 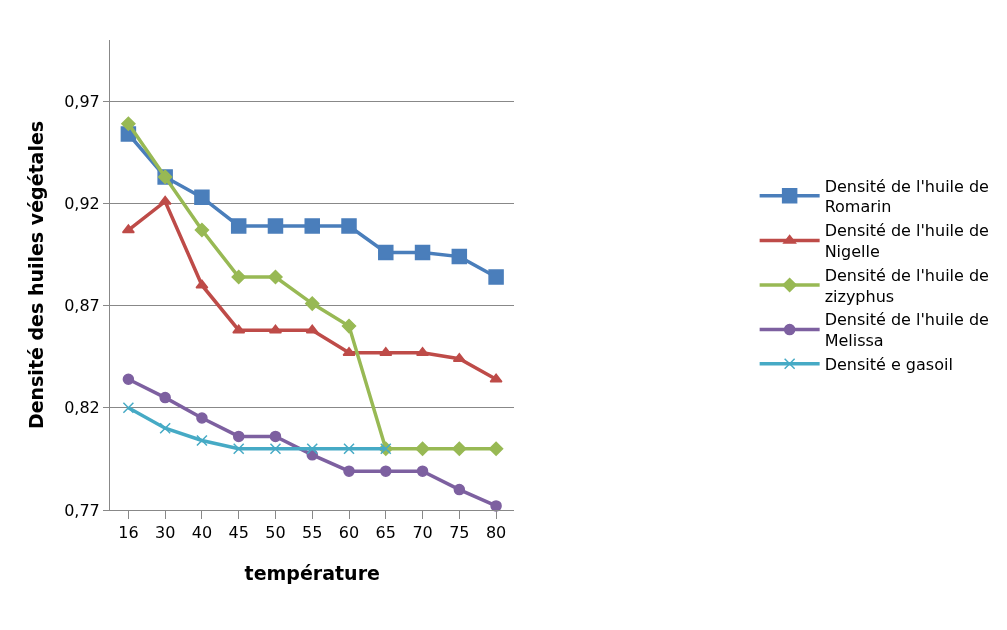 What do you see at coordinates (459, 533) in the screenshot?
I see `x-tick-label: 75` at bounding box center [459, 533].